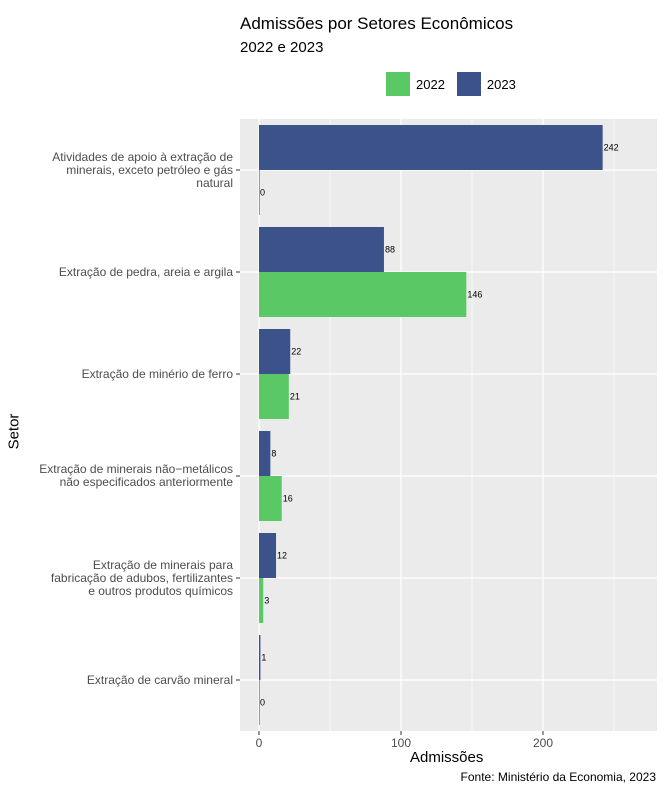 This screenshot has height=791, width=668. Describe the element at coordinates (447, 757) in the screenshot. I see `x-axis-title: Admissões` at that location.